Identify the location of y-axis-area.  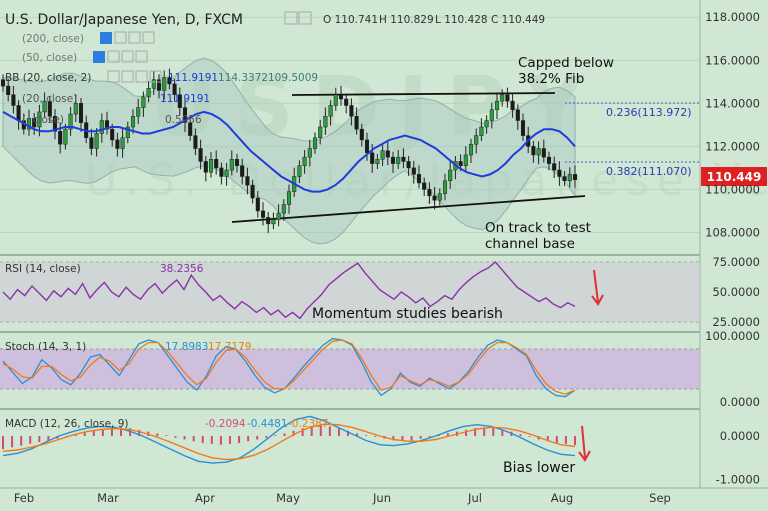
(734, 255).